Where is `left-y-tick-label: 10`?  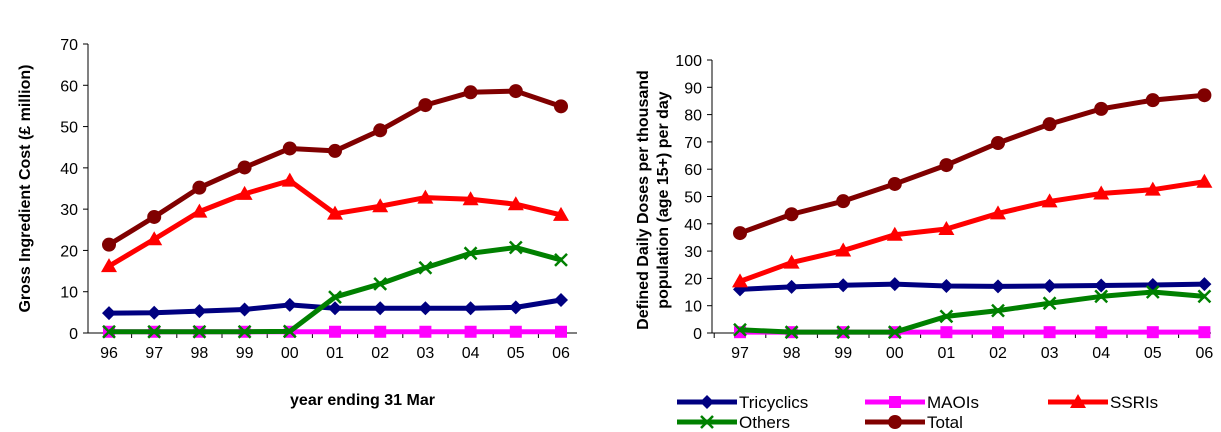 left-y-tick-label: 10 is located at coordinates (69, 293).